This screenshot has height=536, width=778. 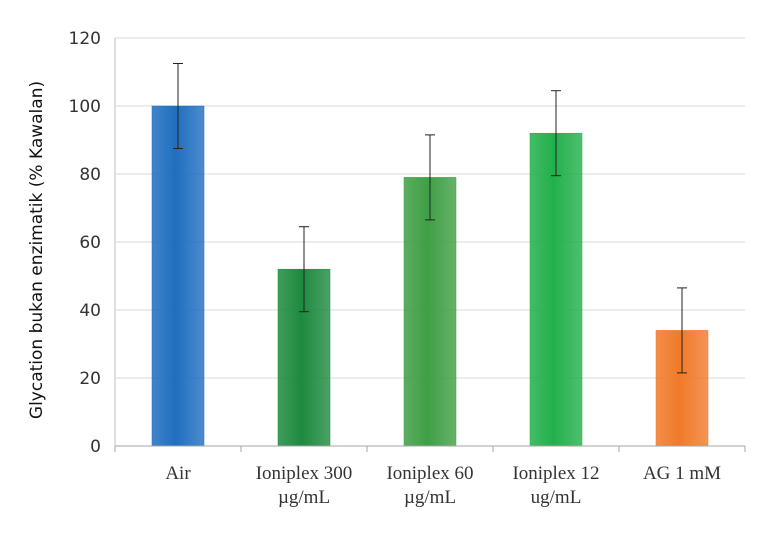 I want to click on x-tick-label: Air, so click(x=178, y=473).